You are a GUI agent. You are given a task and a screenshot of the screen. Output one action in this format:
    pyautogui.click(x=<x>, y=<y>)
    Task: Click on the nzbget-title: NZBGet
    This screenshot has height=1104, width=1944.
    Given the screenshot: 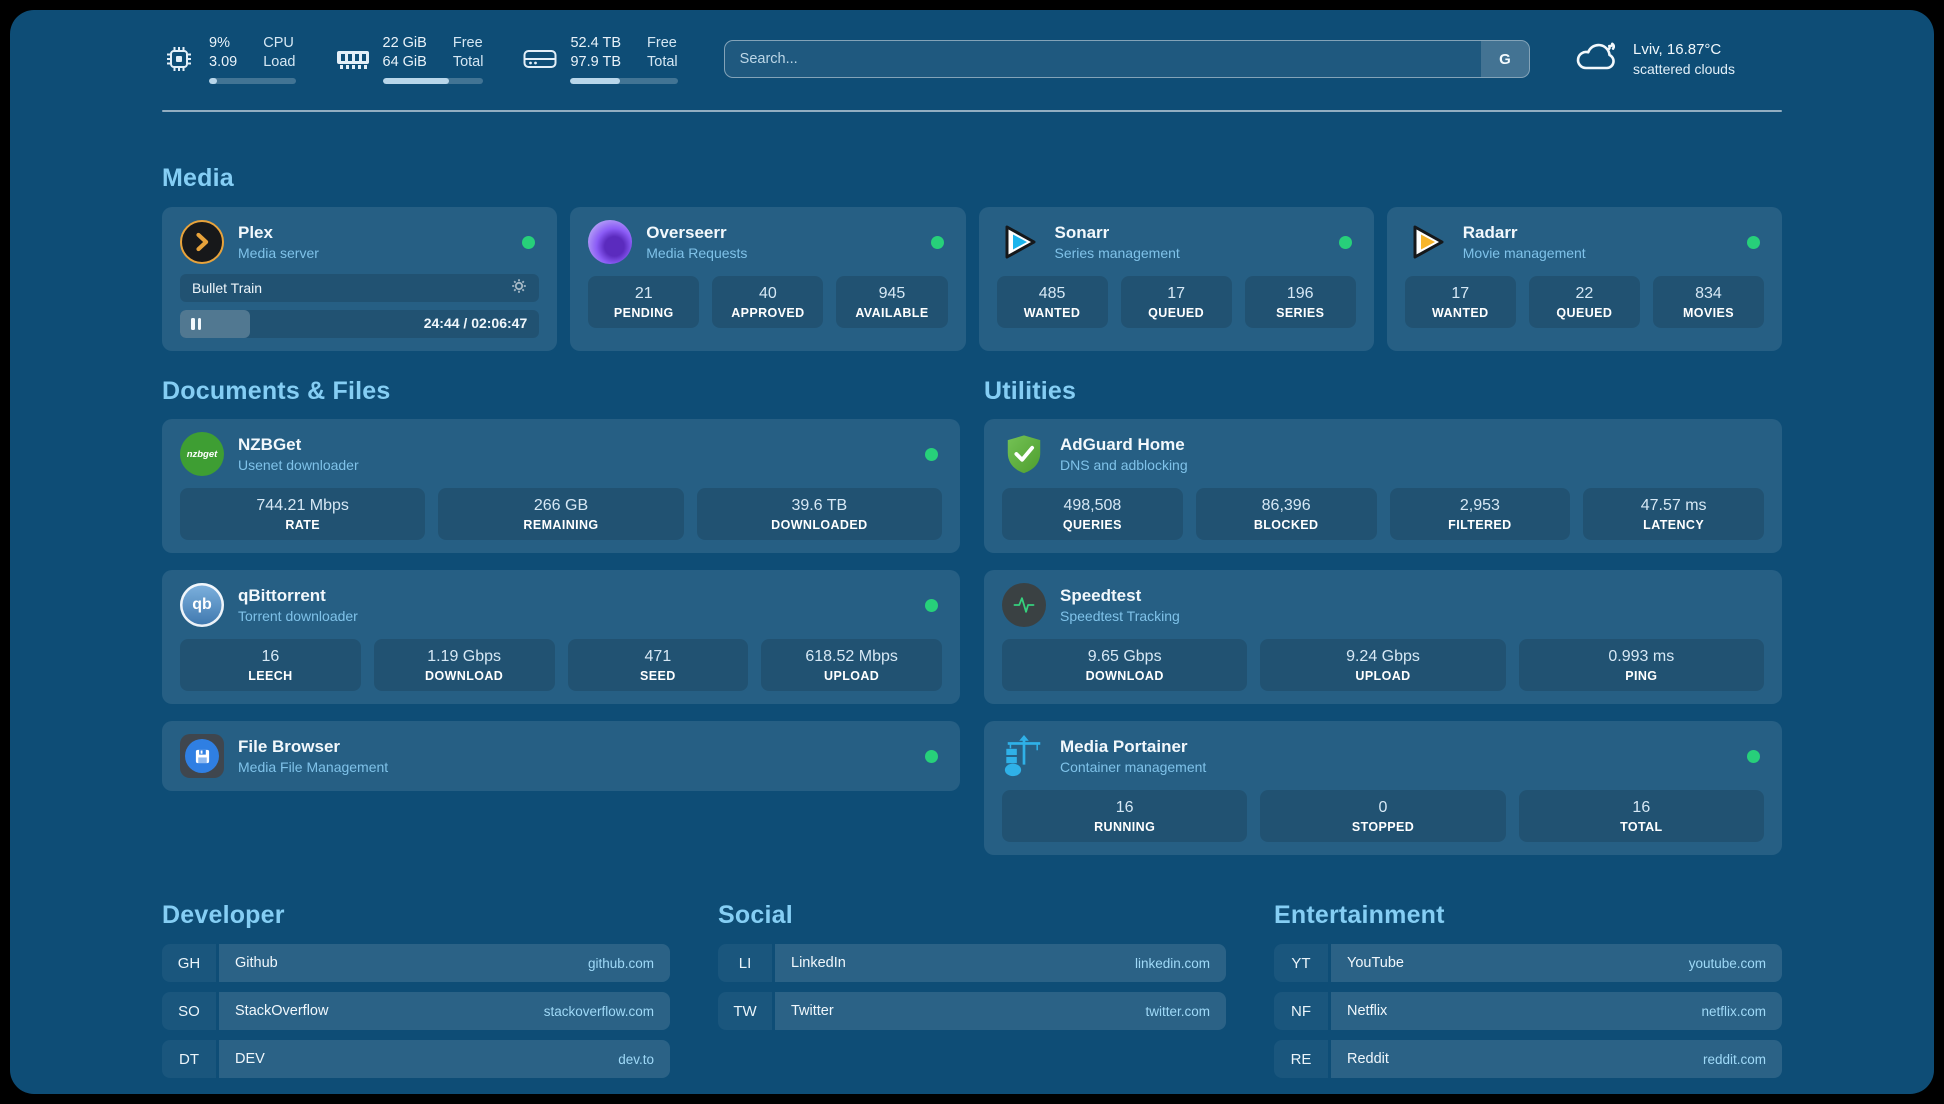 What is the action you would take?
    pyautogui.click(x=270, y=444)
    